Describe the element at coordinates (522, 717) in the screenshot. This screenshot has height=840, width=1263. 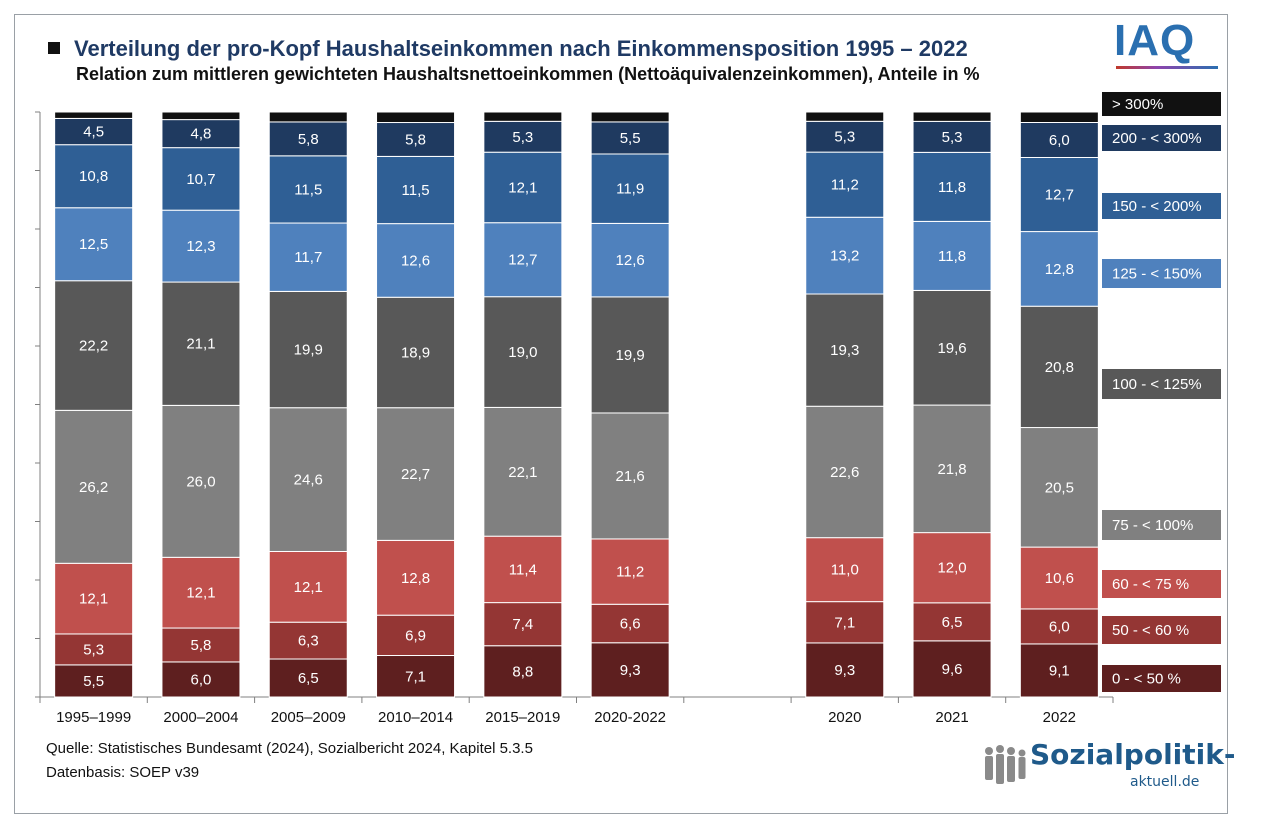
I see `x-tick-label: 2015–2019` at that location.